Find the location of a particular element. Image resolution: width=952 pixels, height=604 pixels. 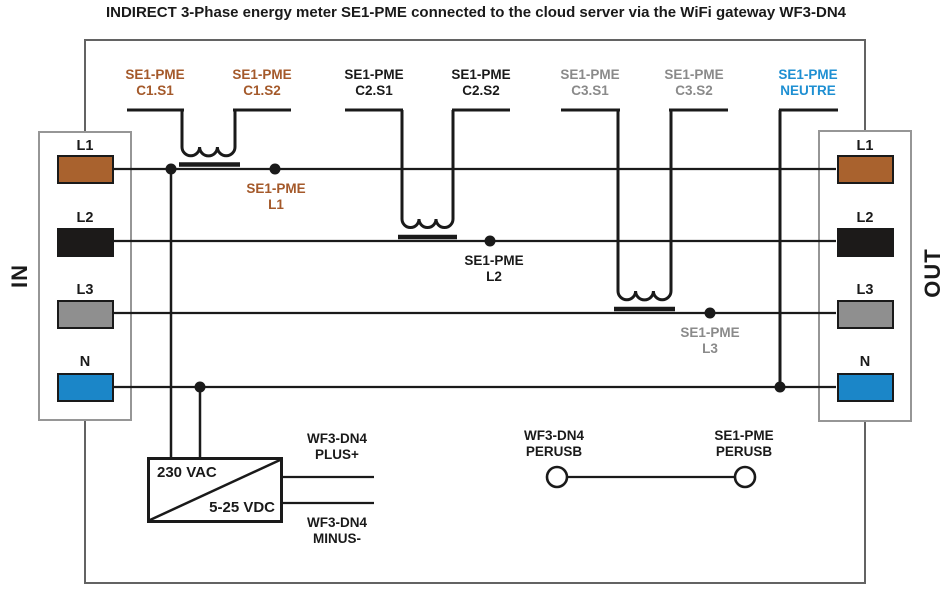

ct-label-line: C1.S2 is located at coordinates (262, 90).